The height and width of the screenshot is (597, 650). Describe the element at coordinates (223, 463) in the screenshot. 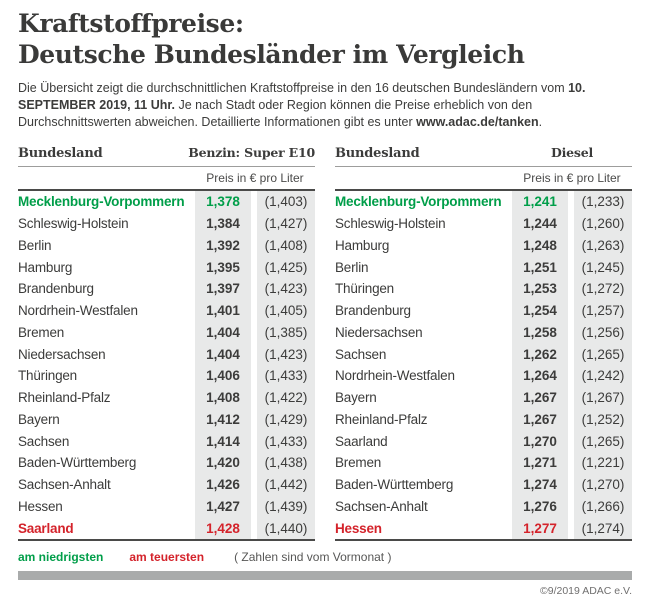

I see `current-price: 1,420` at that location.